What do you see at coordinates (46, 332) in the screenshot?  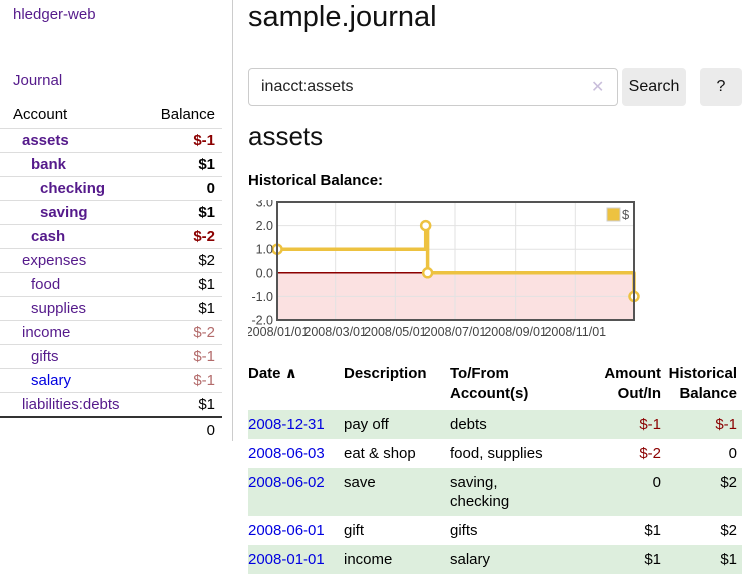 I see `account-link: income` at bounding box center [46, 332].